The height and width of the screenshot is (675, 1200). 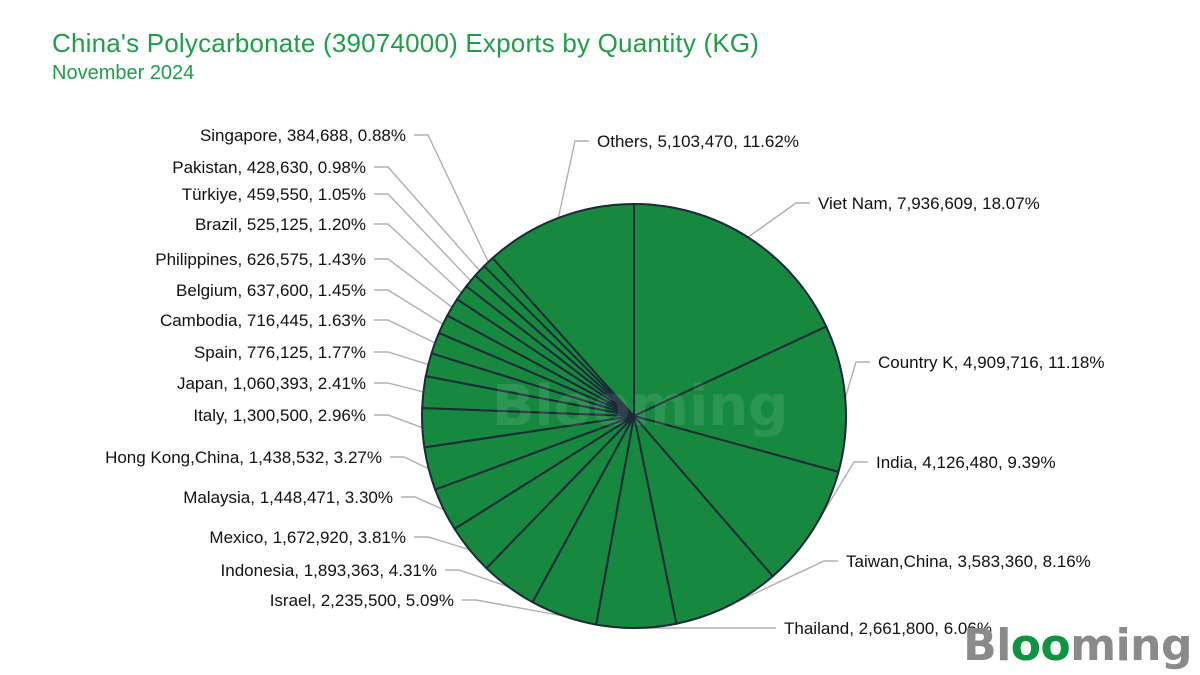 I want to click on label-india: India, 4,126,480, 9.39%, so click(x=966, y=462).